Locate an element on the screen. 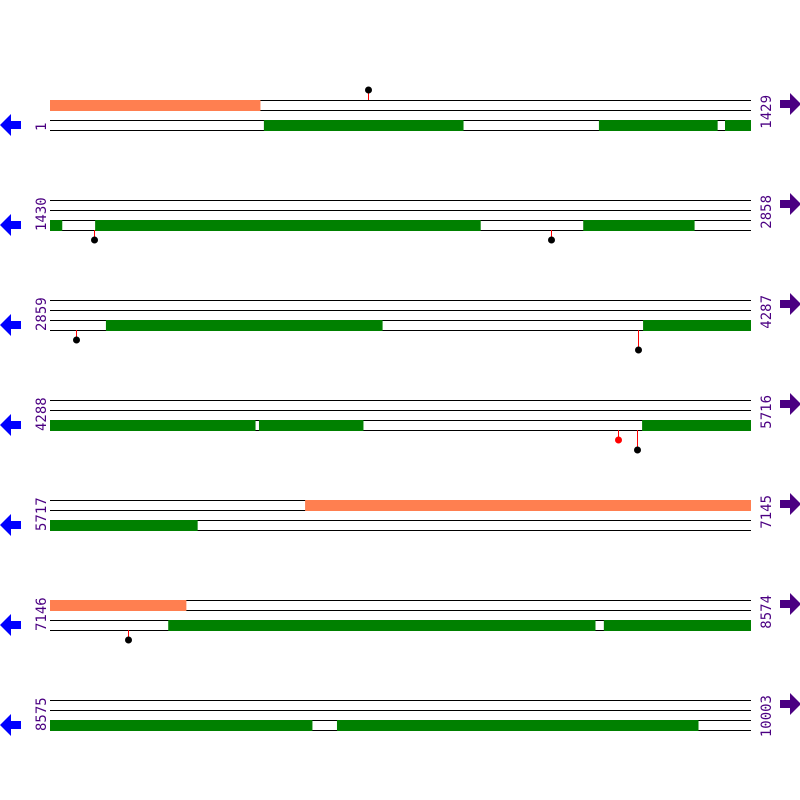 The image size is (800, 800). row-end-label: 1429 is located at coordinates (767, 112).